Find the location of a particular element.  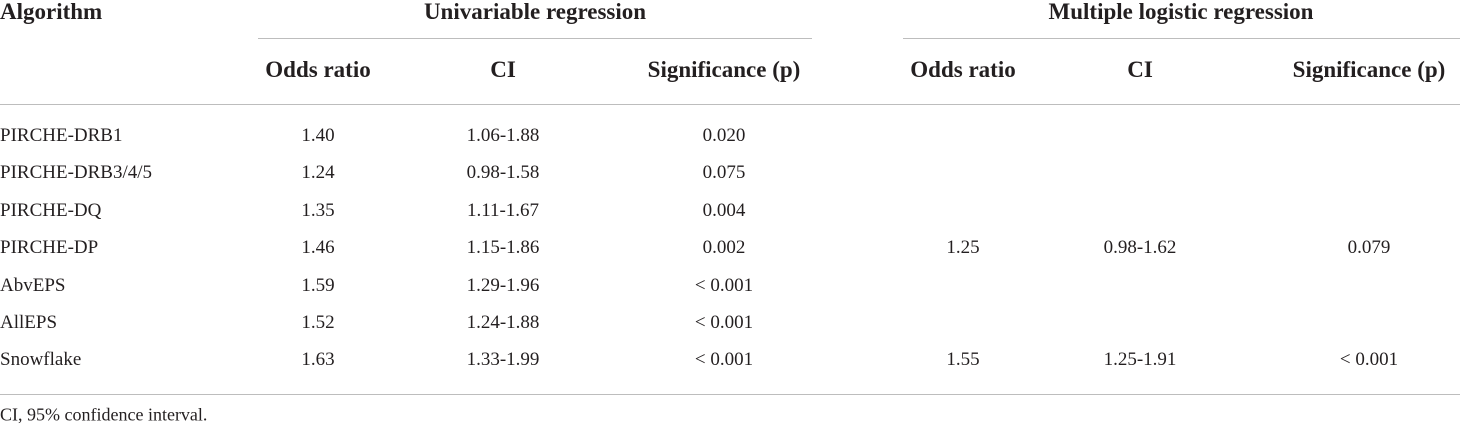

row-label: Snowflake is located at coordinates (41, 360).